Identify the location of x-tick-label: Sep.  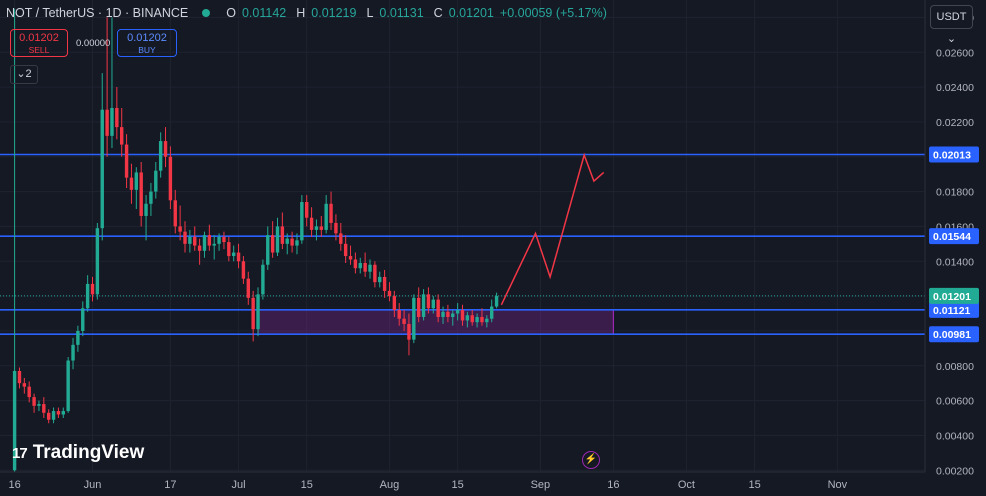
(541, 485).